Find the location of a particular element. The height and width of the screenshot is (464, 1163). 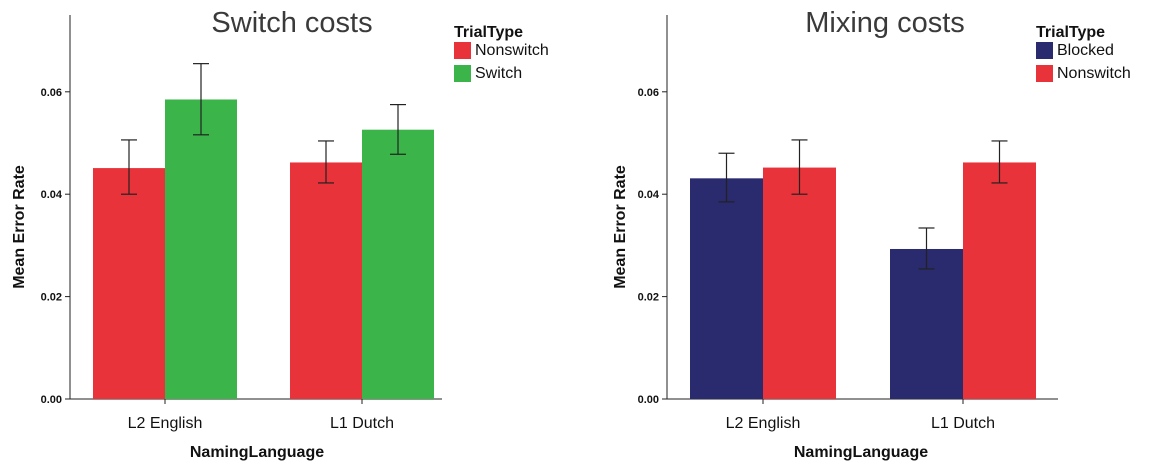

legend-label: Switch is located at coordinates (498, 73).